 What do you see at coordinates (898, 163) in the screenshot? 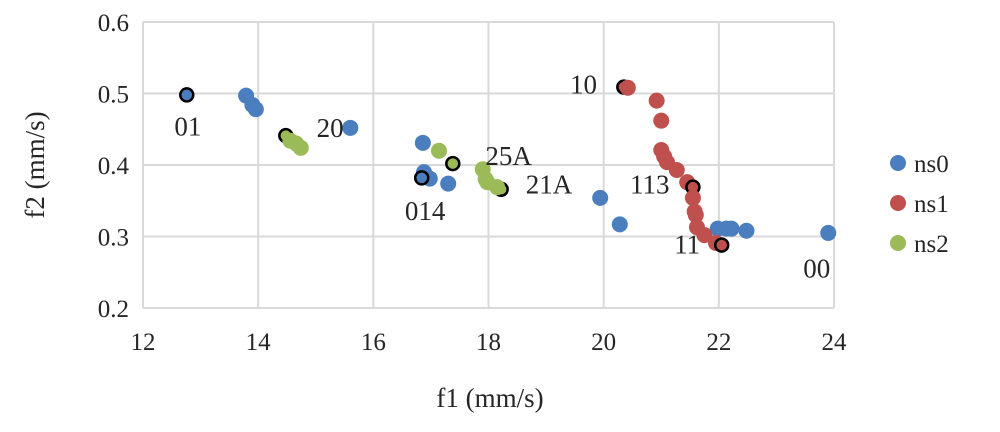
I see `legend-marker-ns0` at bounding box center [898, 163].